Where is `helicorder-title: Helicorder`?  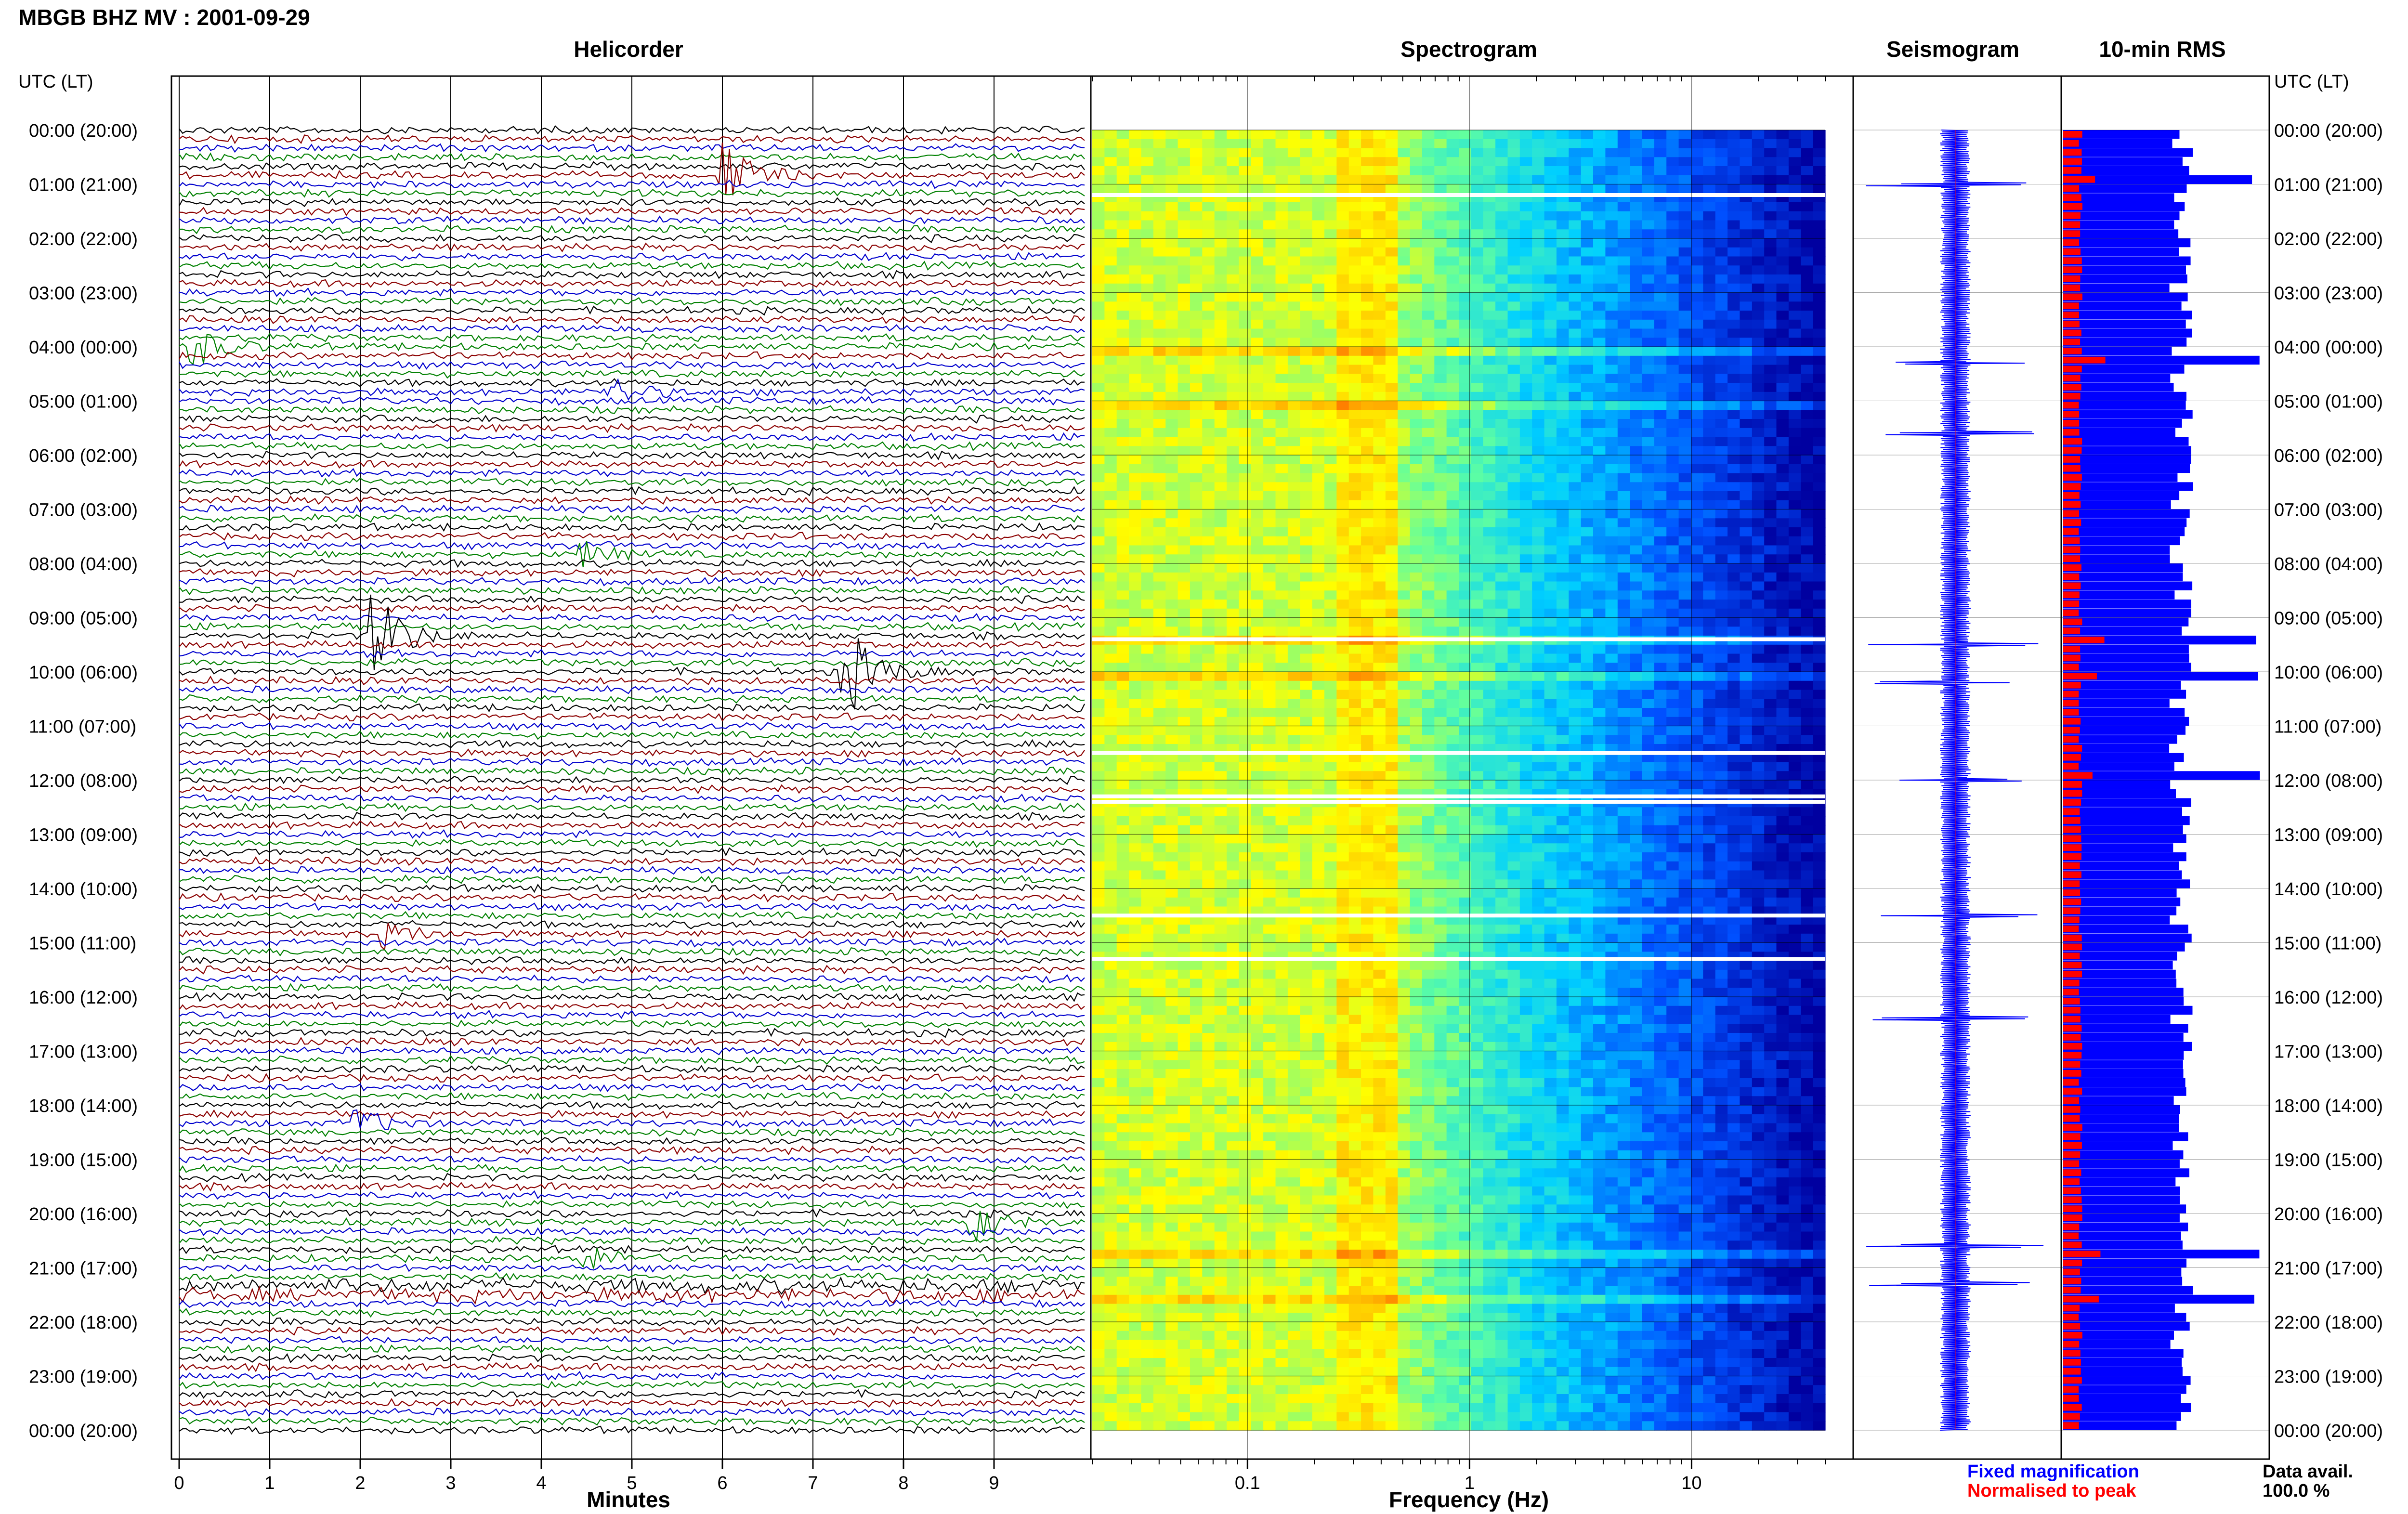 helicorder-title: Helicorder is located at coordinates (628, 49).